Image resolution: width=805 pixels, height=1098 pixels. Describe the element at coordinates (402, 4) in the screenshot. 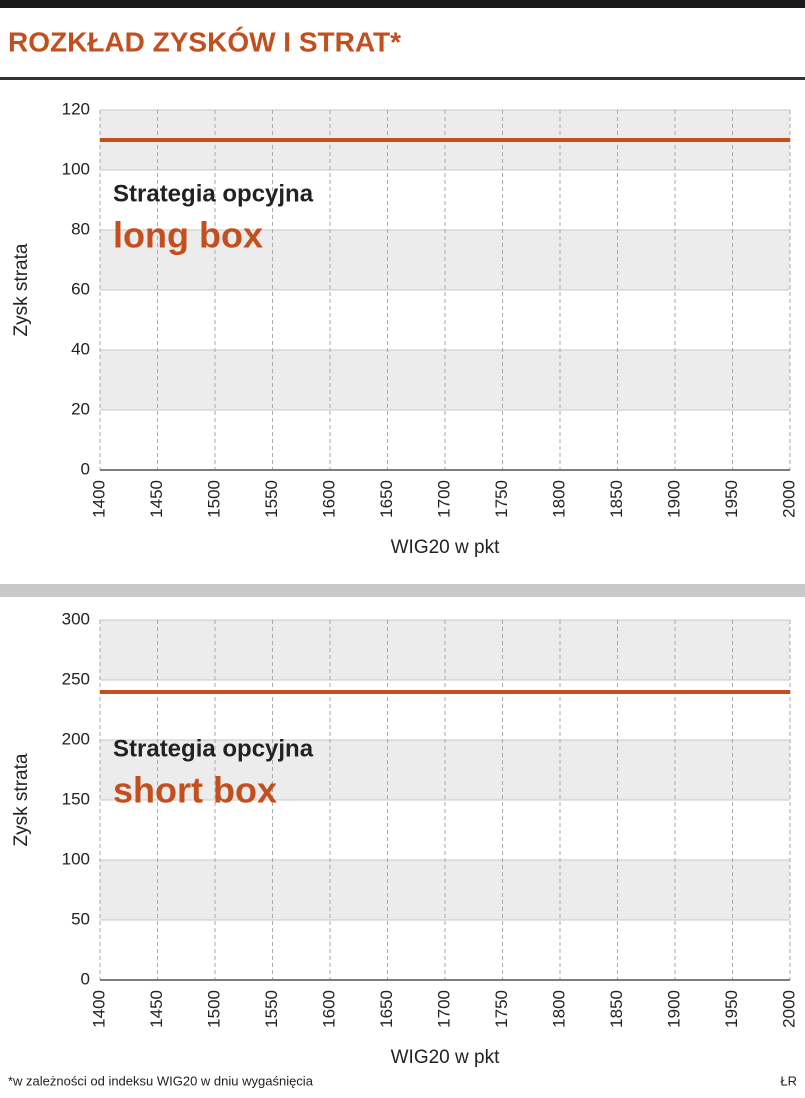

I see `top-bar` at that location.